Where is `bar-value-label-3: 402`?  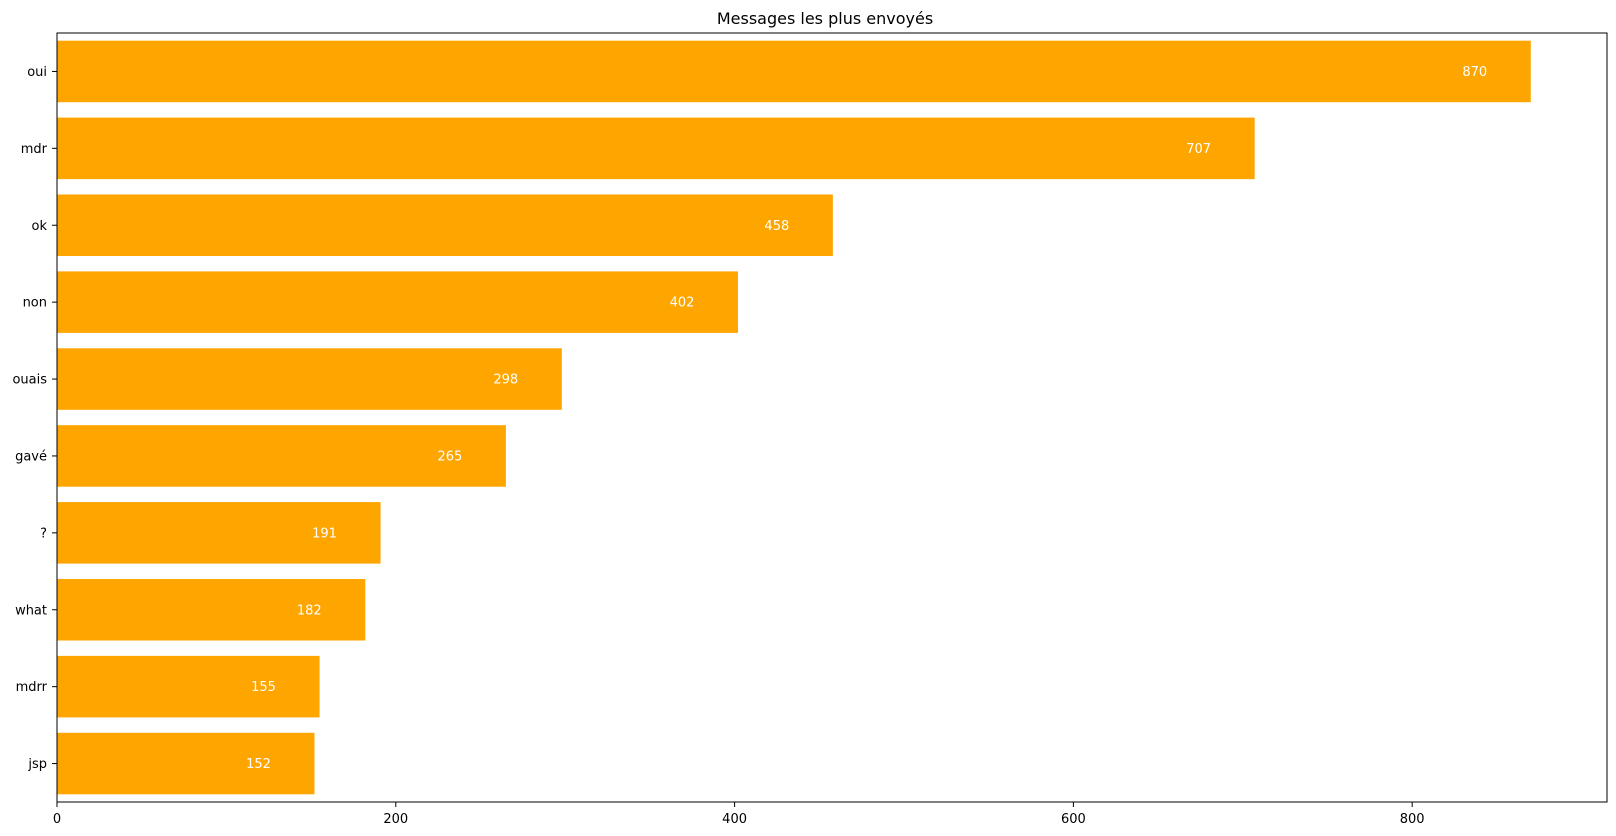 bar-value-label-3: 402 is located at coordinates (682, 303).